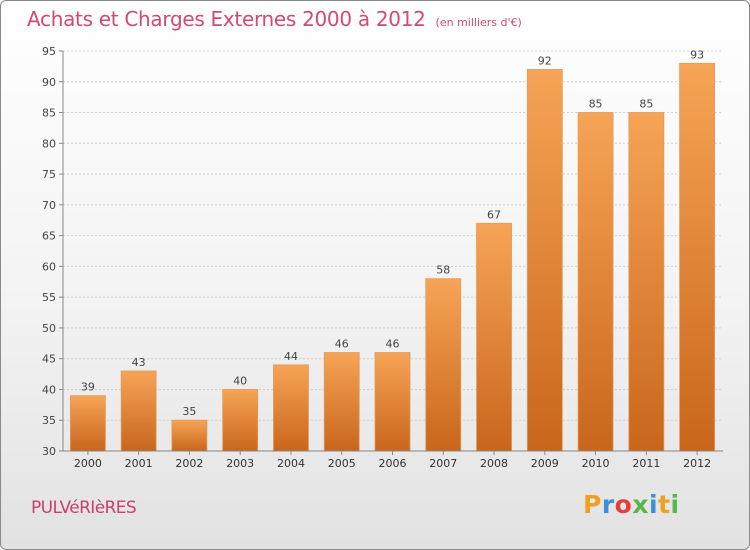  What do you see at coordinates (49, 143) in the screenshot?
I see `y-tick-label-80: 80` at bounding box center [49, 143].